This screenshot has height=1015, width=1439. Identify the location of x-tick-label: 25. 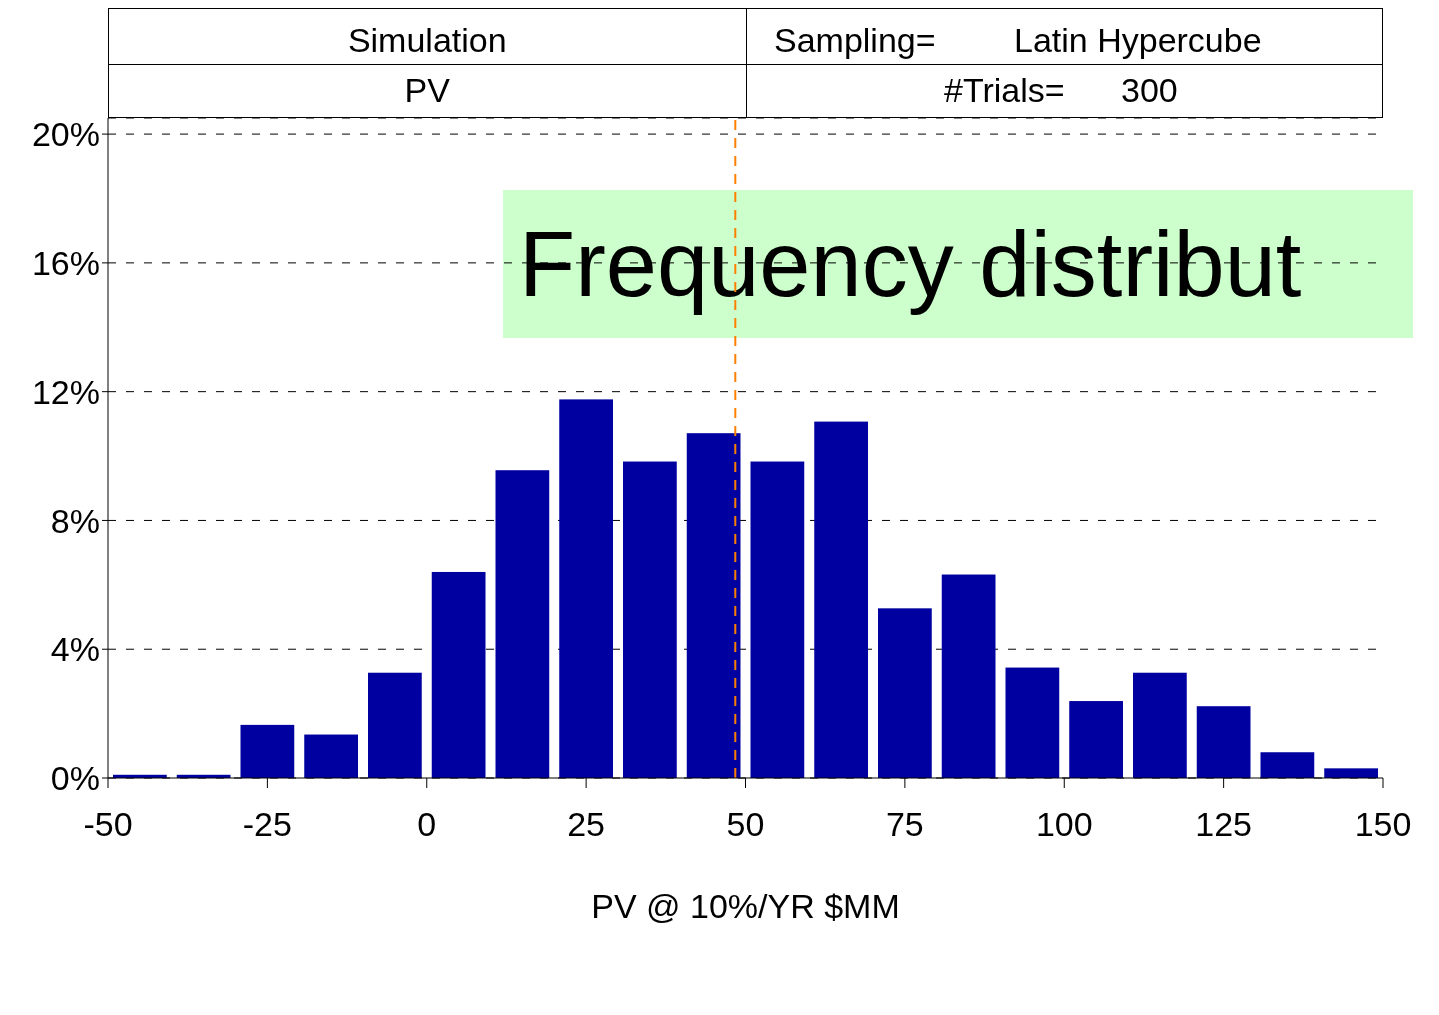
(586, 824).